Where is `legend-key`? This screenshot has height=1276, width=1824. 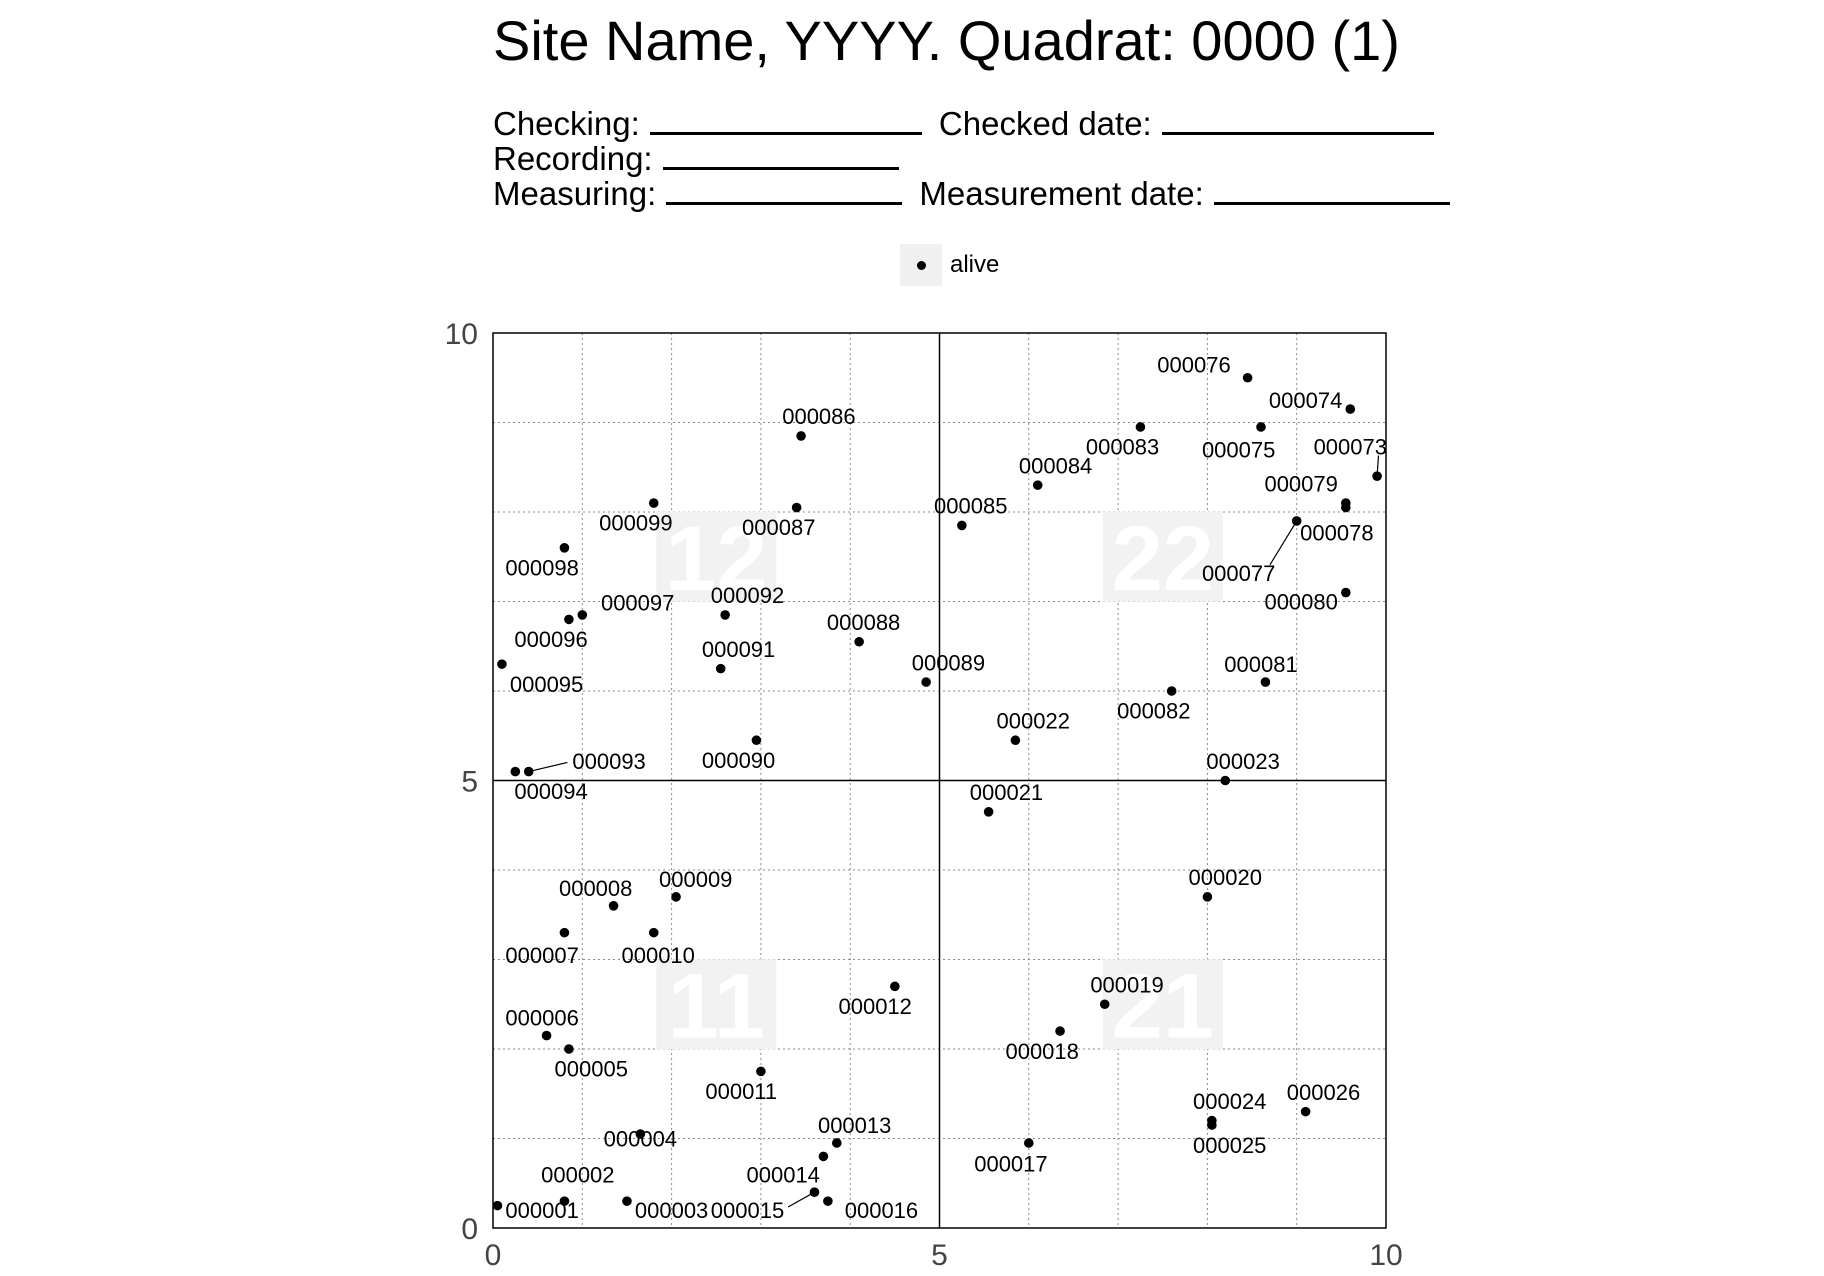 legend-key is located at coordinates (921, 265).